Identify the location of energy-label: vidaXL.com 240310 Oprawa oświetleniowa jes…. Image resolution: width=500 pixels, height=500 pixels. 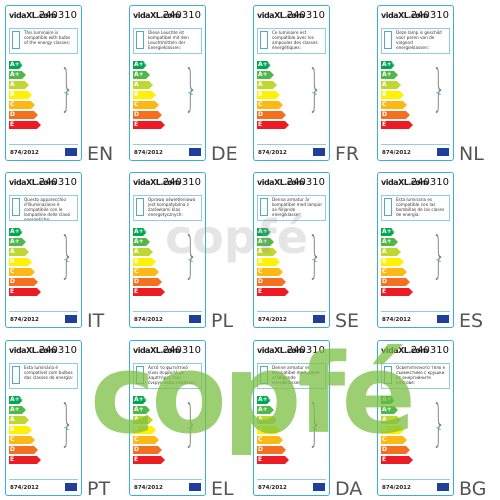
(167, 250).